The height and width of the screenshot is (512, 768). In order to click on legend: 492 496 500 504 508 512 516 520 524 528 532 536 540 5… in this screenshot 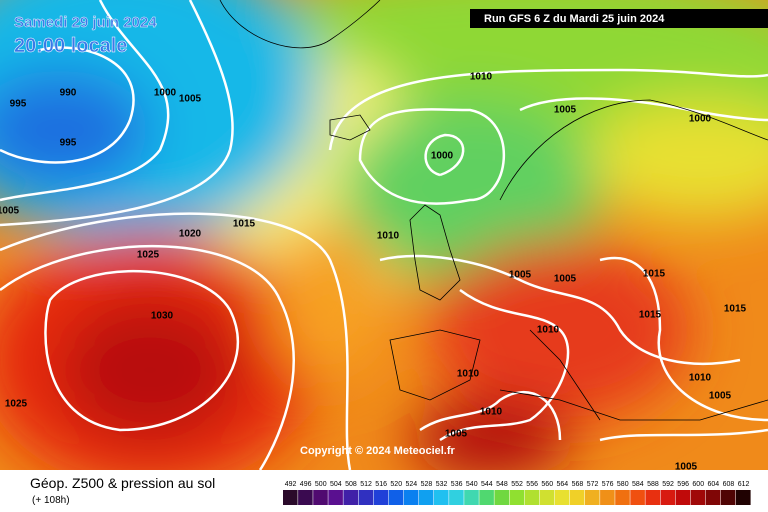, I will do `click(517, 493)`.